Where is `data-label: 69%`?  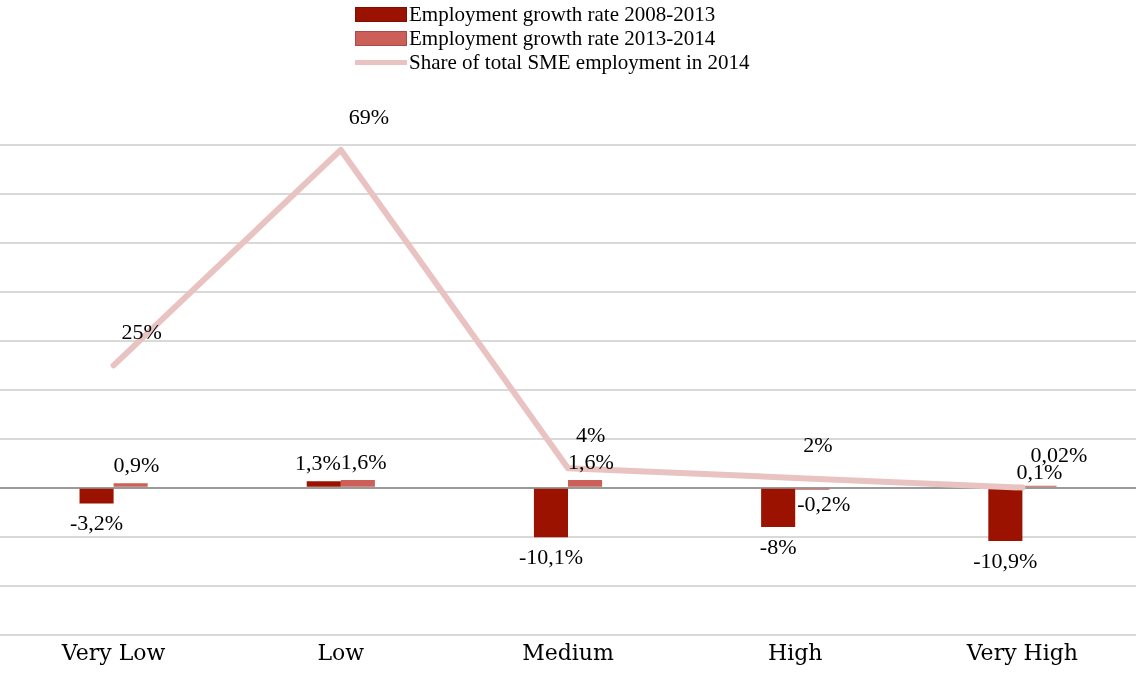
data-label: 69% is located at coordinates (369, 116).